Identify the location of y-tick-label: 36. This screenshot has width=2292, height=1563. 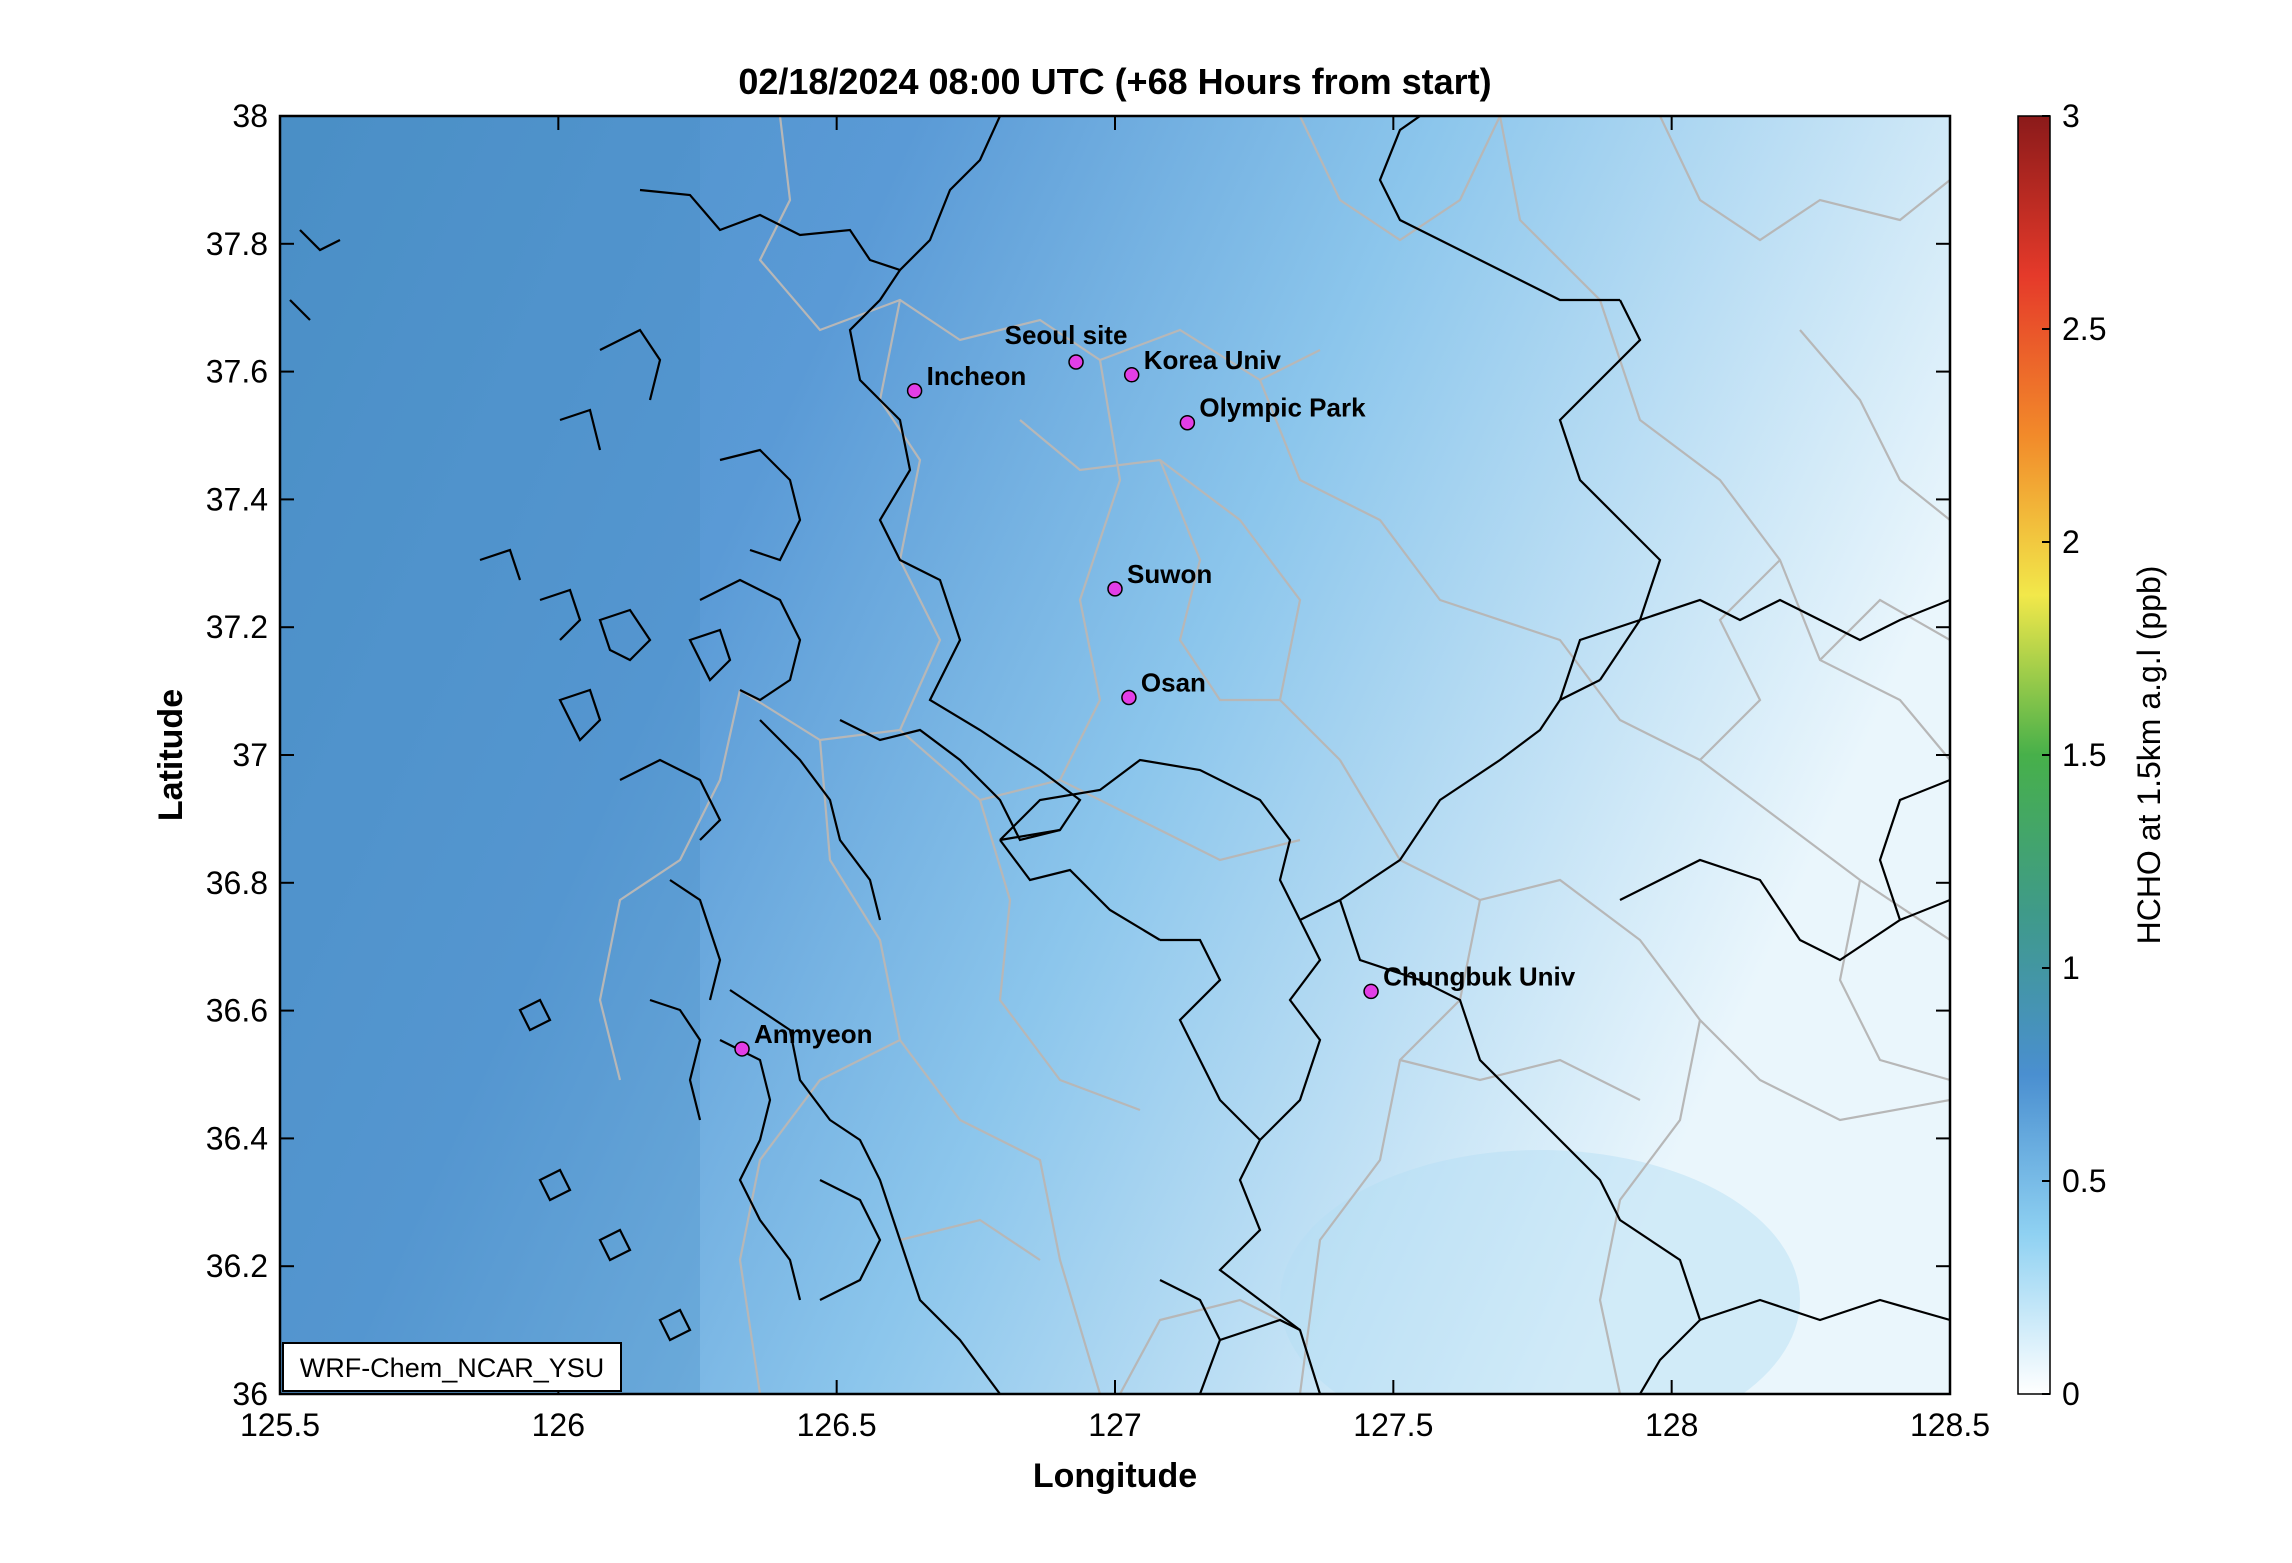
(250, 1394).